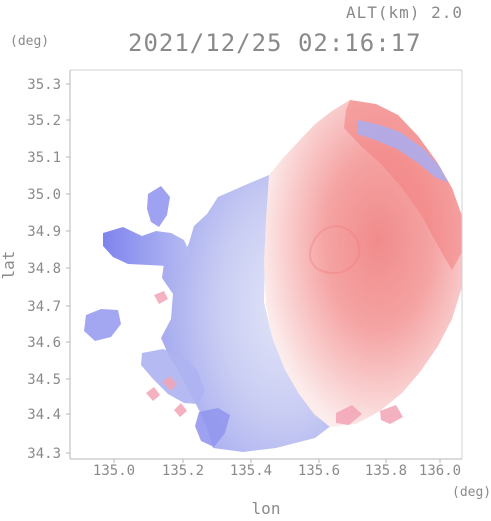  Describe the element at coordinates (212, 427) in the screenshot. I see `approaching-lower-spokes` at that location.